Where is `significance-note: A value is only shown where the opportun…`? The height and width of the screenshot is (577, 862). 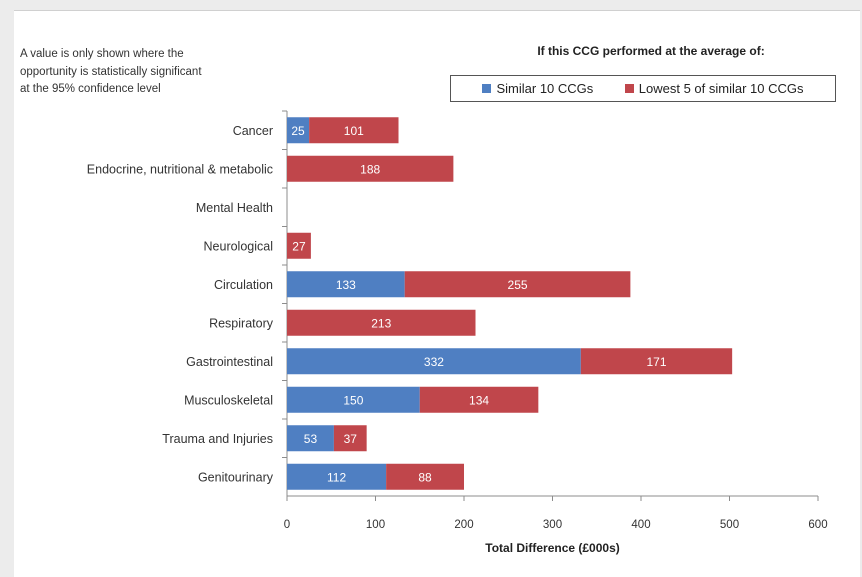
significance-note: A value is only shown where the opportun… is located at coordinates (111, 71).